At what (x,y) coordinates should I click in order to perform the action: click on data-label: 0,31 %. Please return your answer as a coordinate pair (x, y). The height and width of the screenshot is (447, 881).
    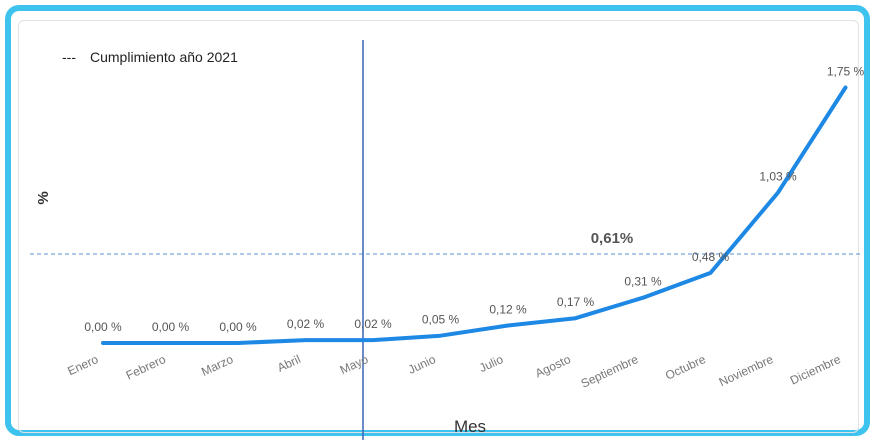
    Looking at the image, I should click on (643, 282).